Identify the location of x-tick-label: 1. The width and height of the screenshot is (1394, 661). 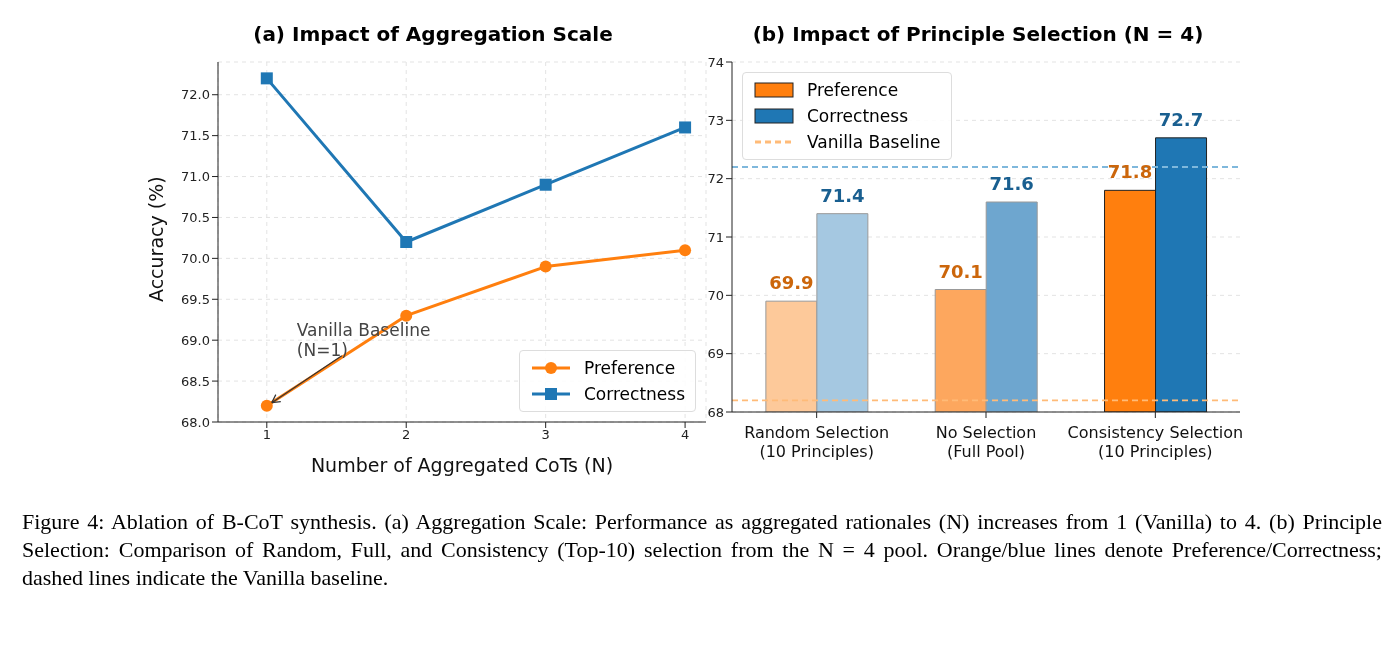
(266, 435).